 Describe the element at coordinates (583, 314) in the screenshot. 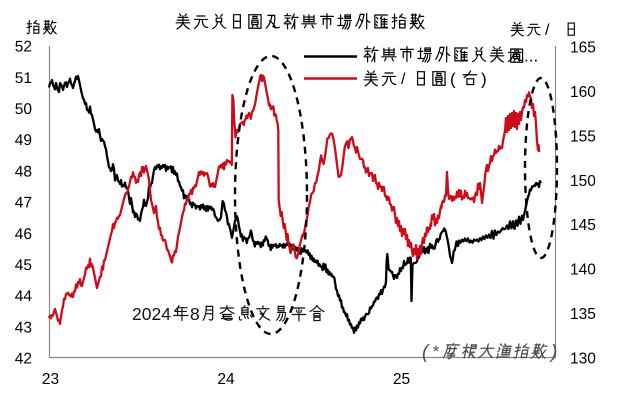

I see `svg-text: 135` at that location.